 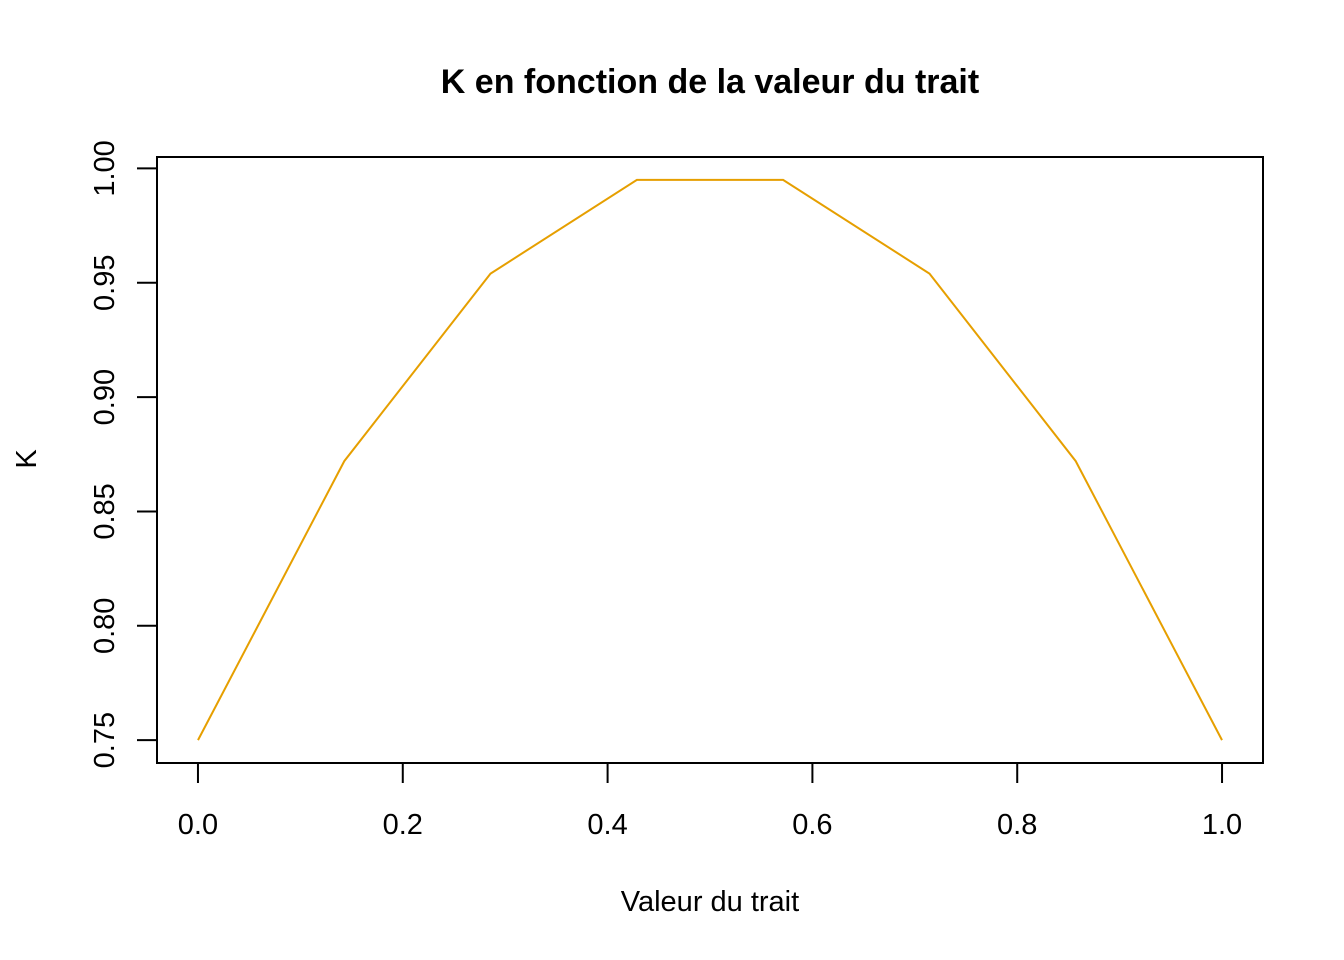 What do you see at coordinates (105, 511) in the screenshot?
I see `y-tick-label: 0.85` at bounding box center [105, 511].